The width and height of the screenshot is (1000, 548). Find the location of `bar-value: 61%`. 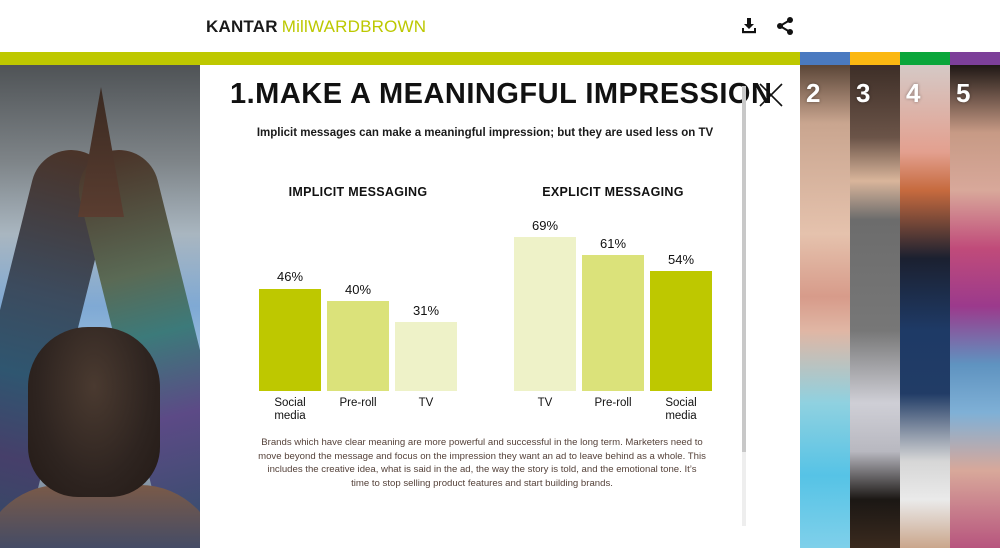

bar-value: 61% is located at coordinates (613, 243).